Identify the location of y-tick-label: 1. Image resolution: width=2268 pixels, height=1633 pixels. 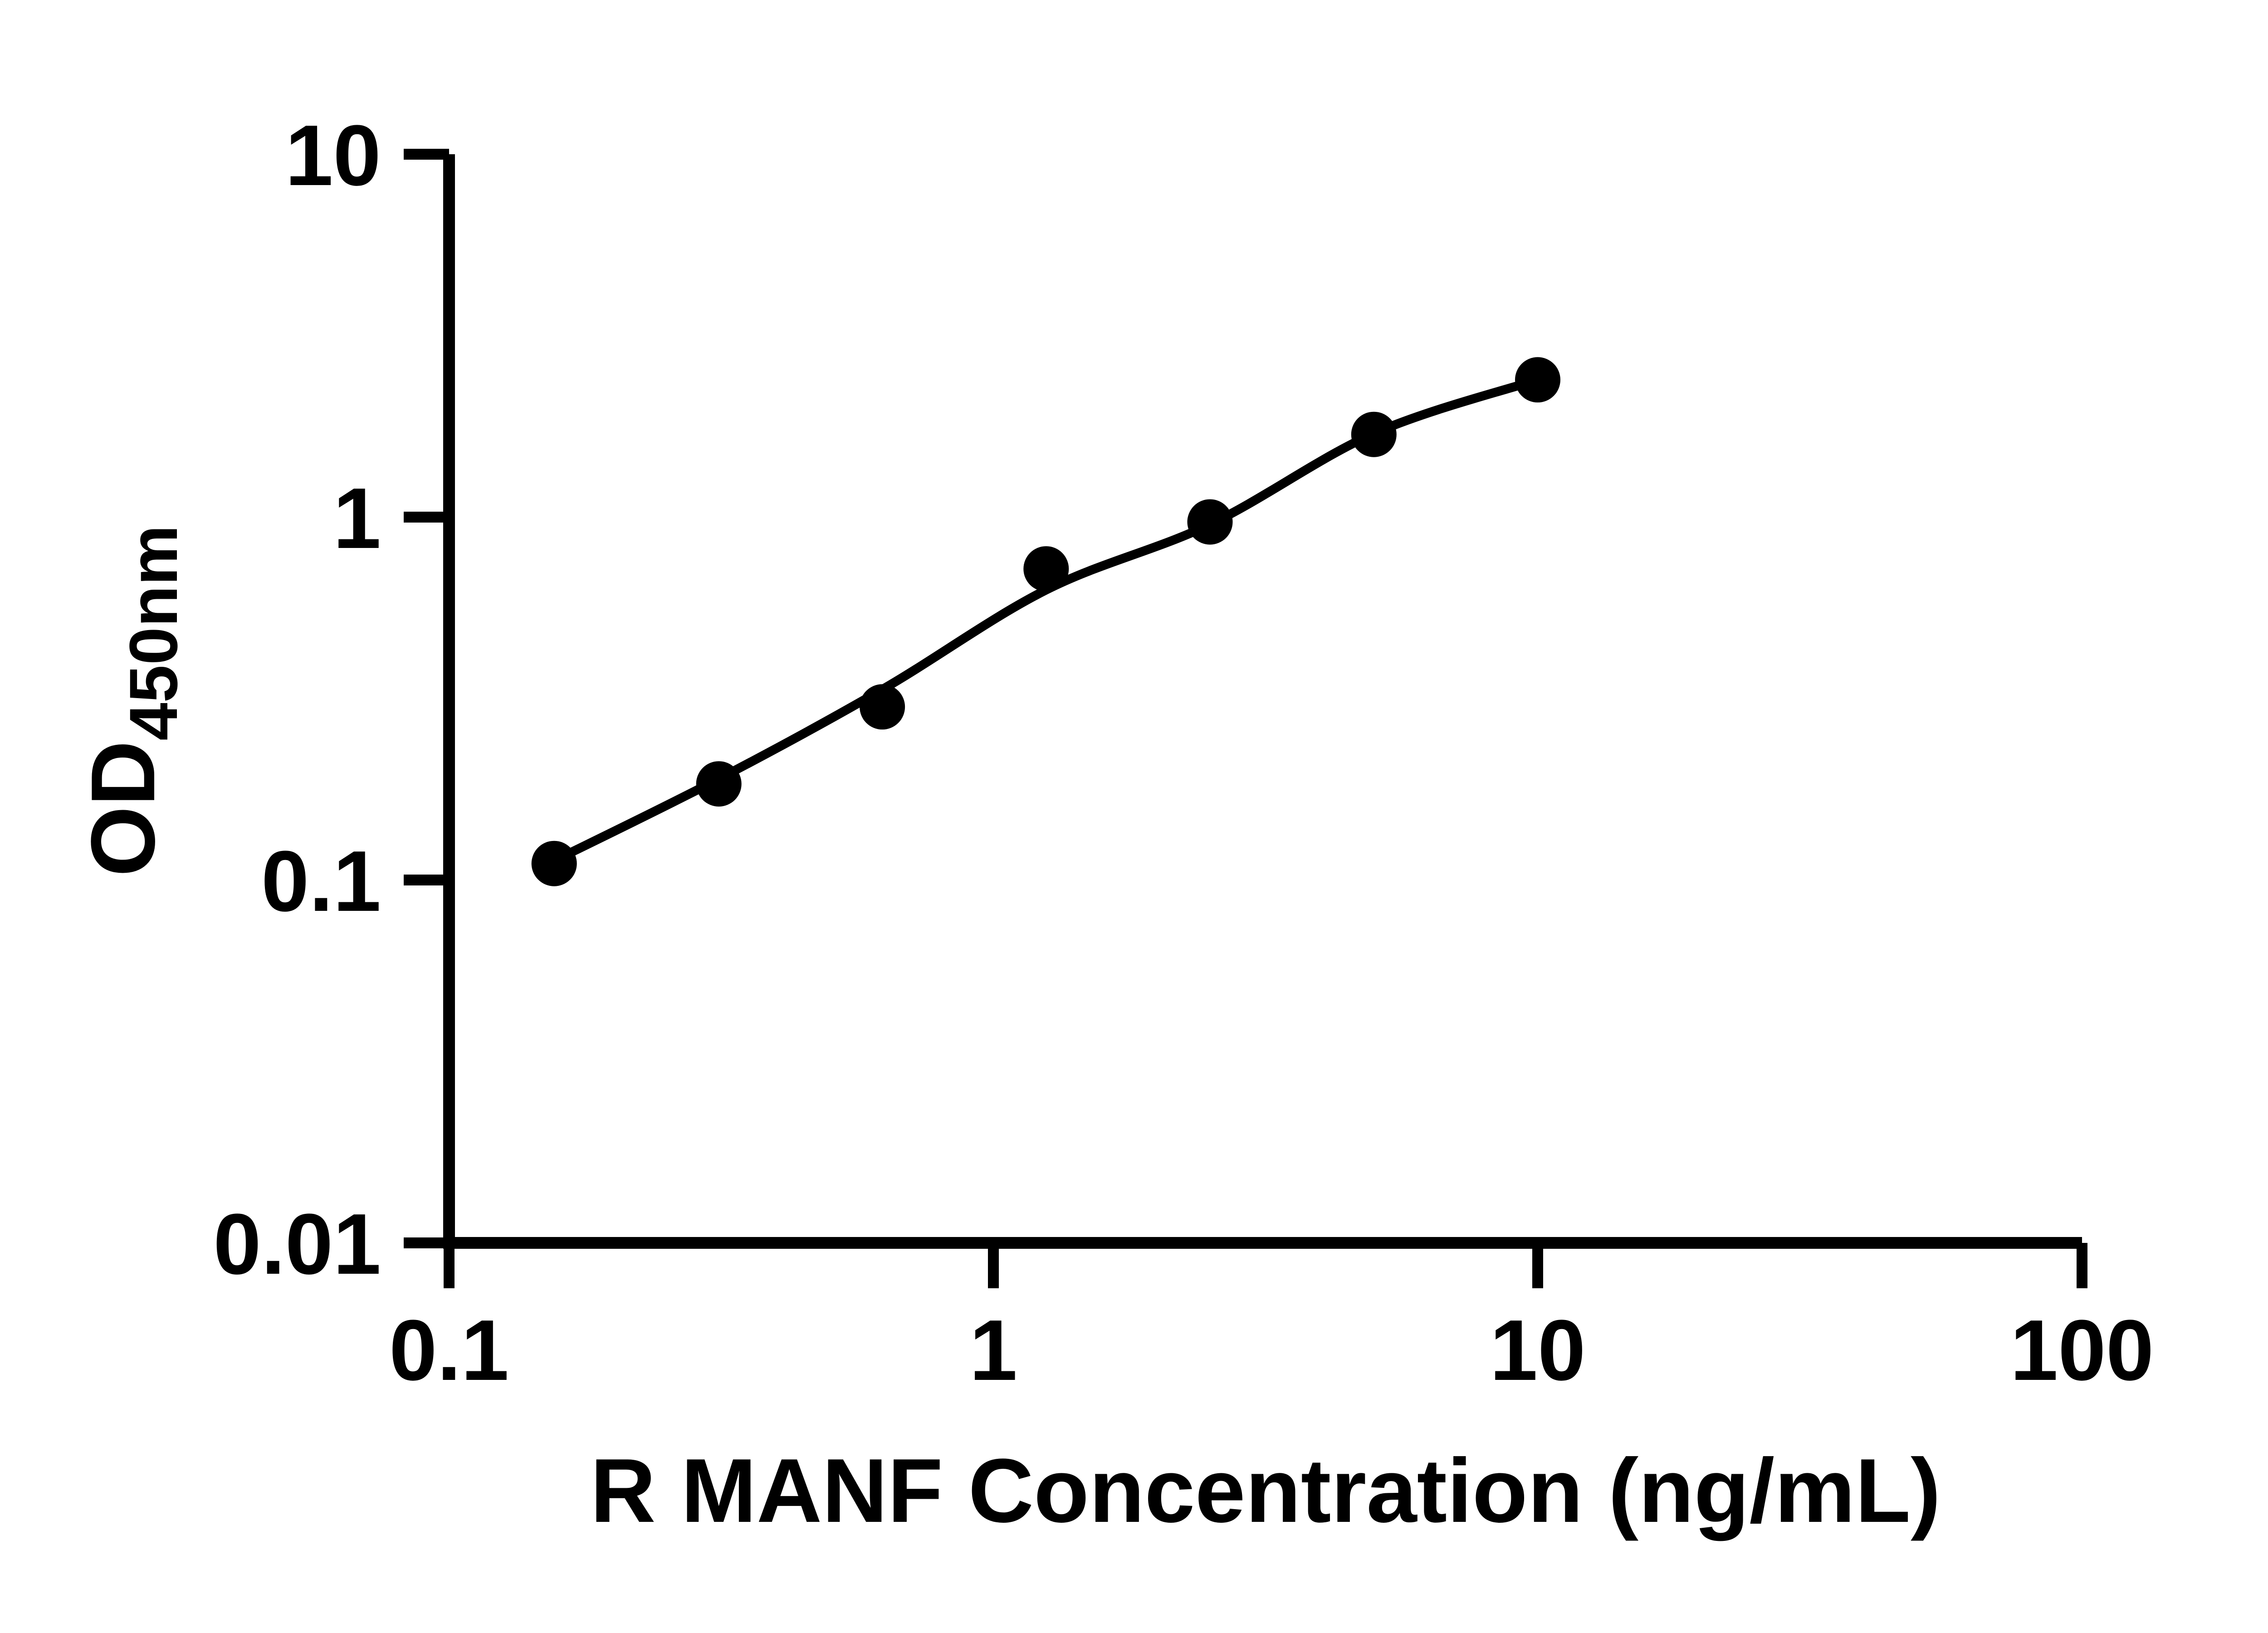
(357, 518).